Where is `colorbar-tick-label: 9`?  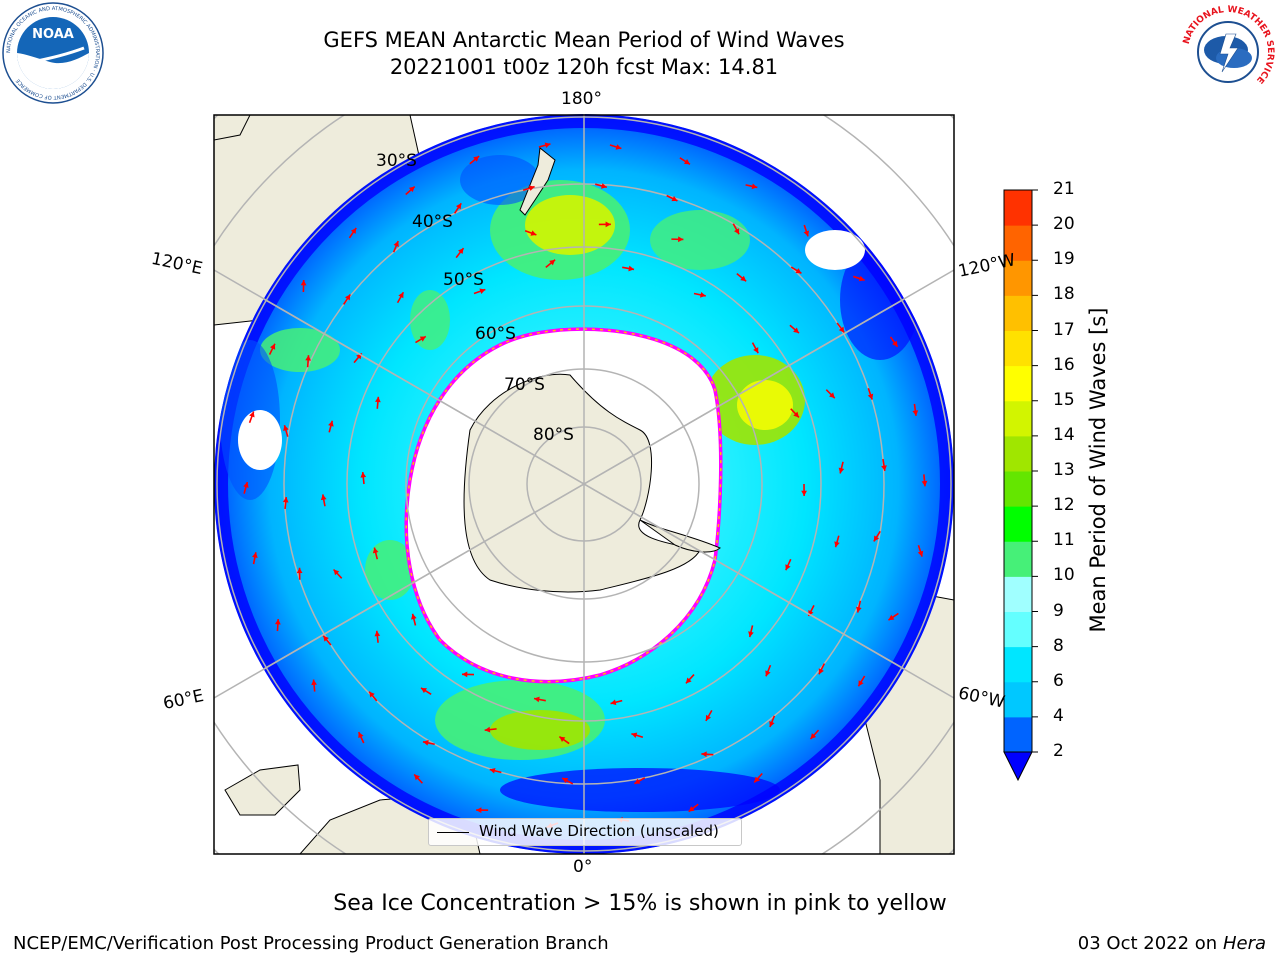 colorbar-tick-label: 9 is located at coordinates (1058, 610).